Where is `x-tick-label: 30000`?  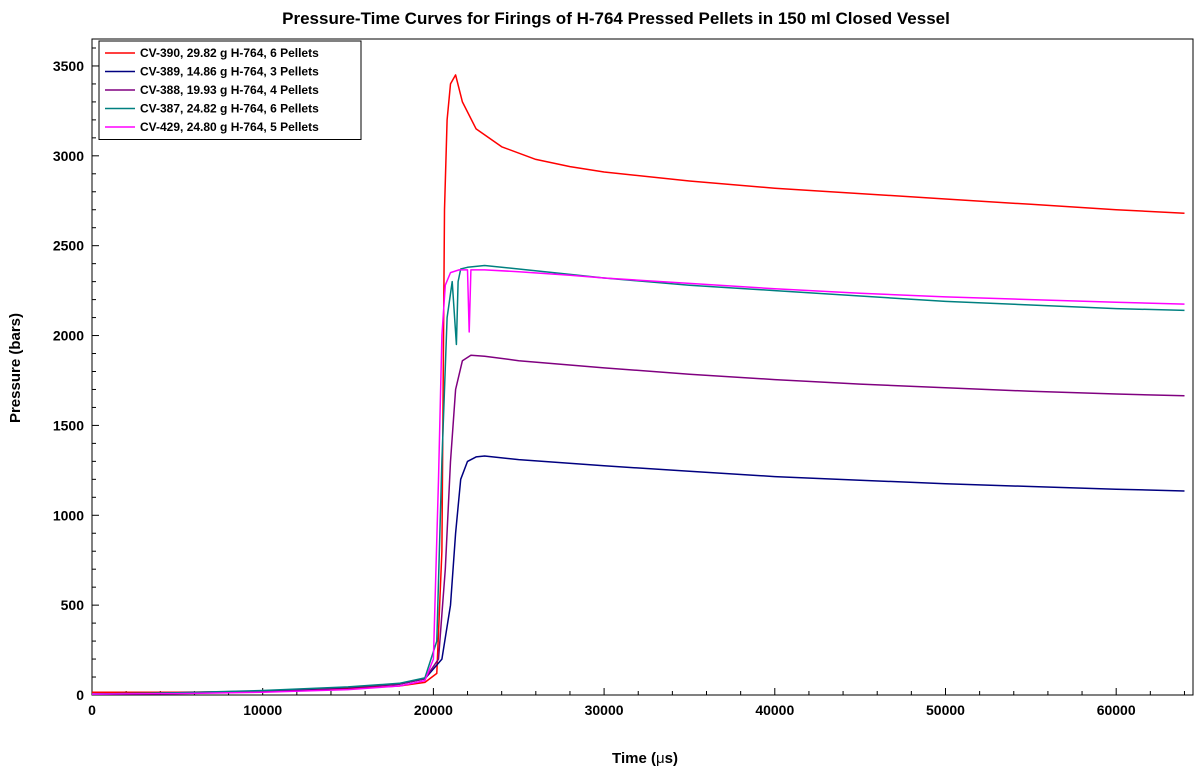
x-tick-label: 30000 is located at coordinates (604, 710).